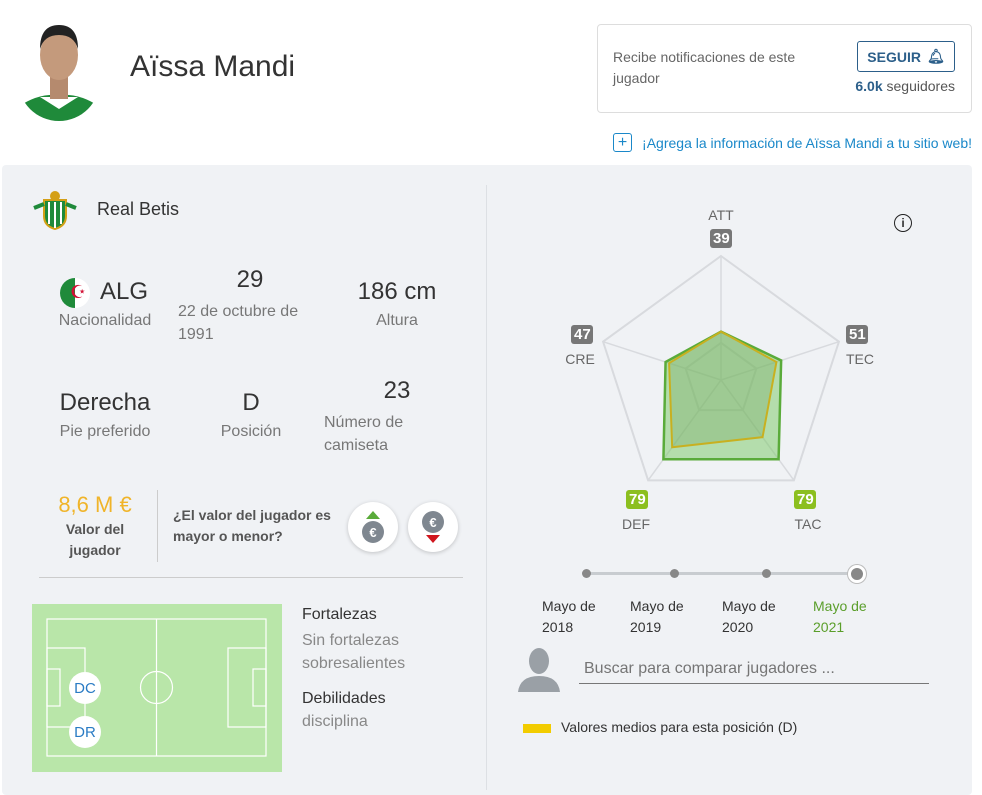  Describe the element at coordinates (335, 721) in the screenshot. I see `weaknesses-text: disciplina` at that location.